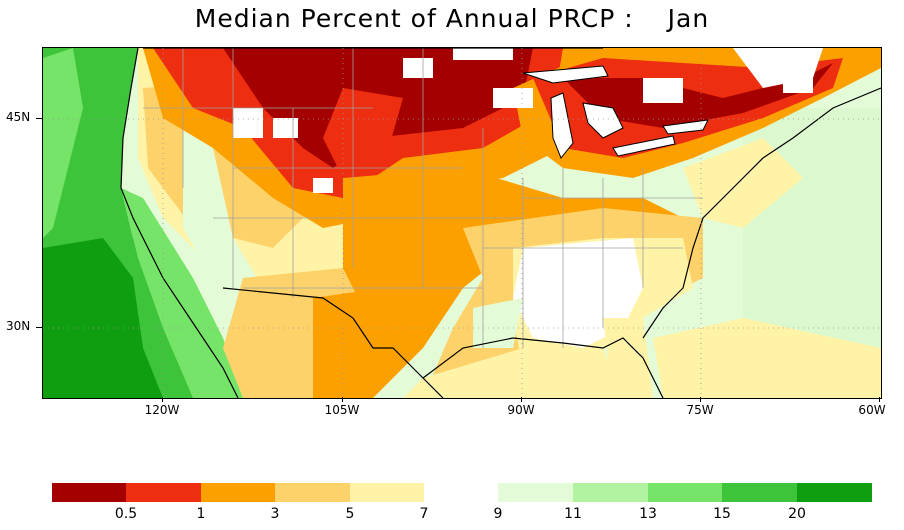 The width and height of the screenshot is (904, 530). What do you see at coordinates (513, 373) in the screenshot?
I see `gulf-pale-yellow` at bounding box center [513, 373].